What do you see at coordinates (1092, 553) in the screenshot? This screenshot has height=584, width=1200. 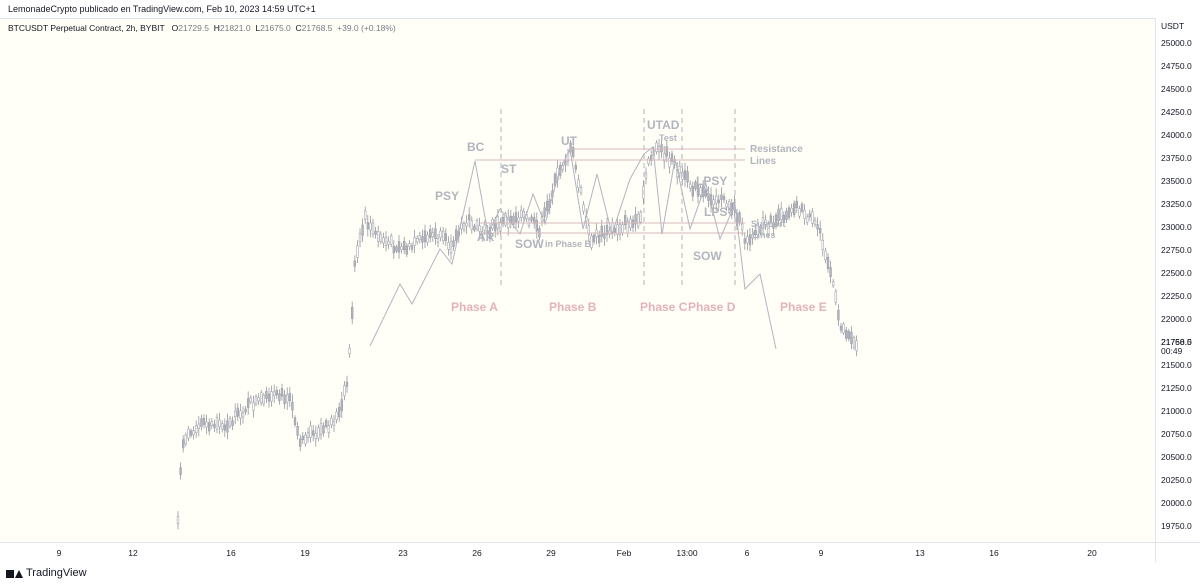 I see `time-tick: 20` at bounding box center [1092, 553].